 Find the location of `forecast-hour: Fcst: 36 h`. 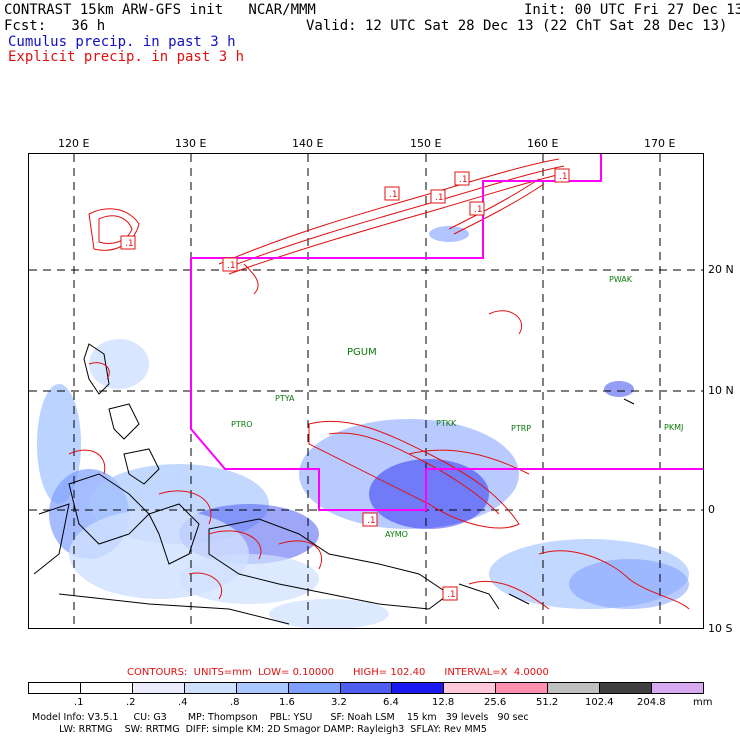

forecast-hour: Fcst: 36 h is located at coordinates (55, 26).